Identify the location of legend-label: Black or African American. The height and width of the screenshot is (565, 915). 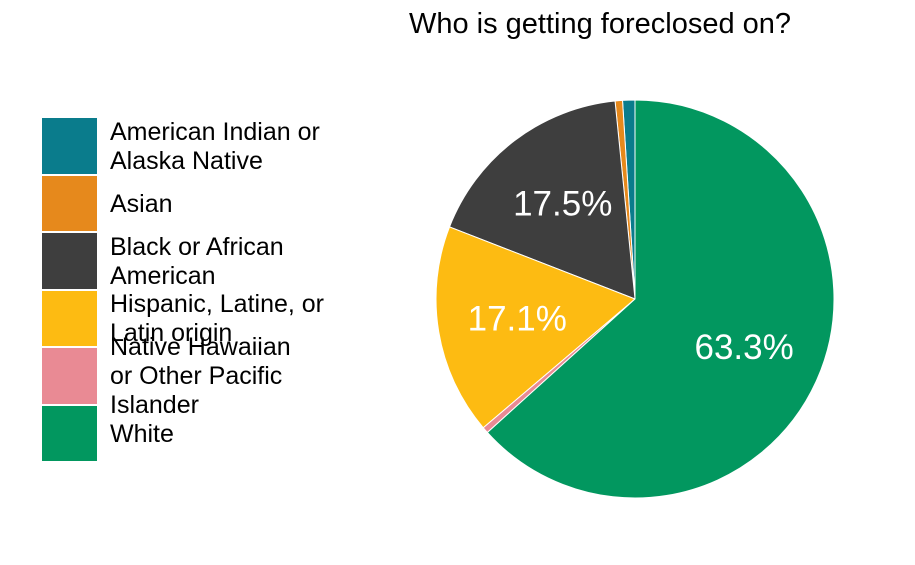
(197, 261).